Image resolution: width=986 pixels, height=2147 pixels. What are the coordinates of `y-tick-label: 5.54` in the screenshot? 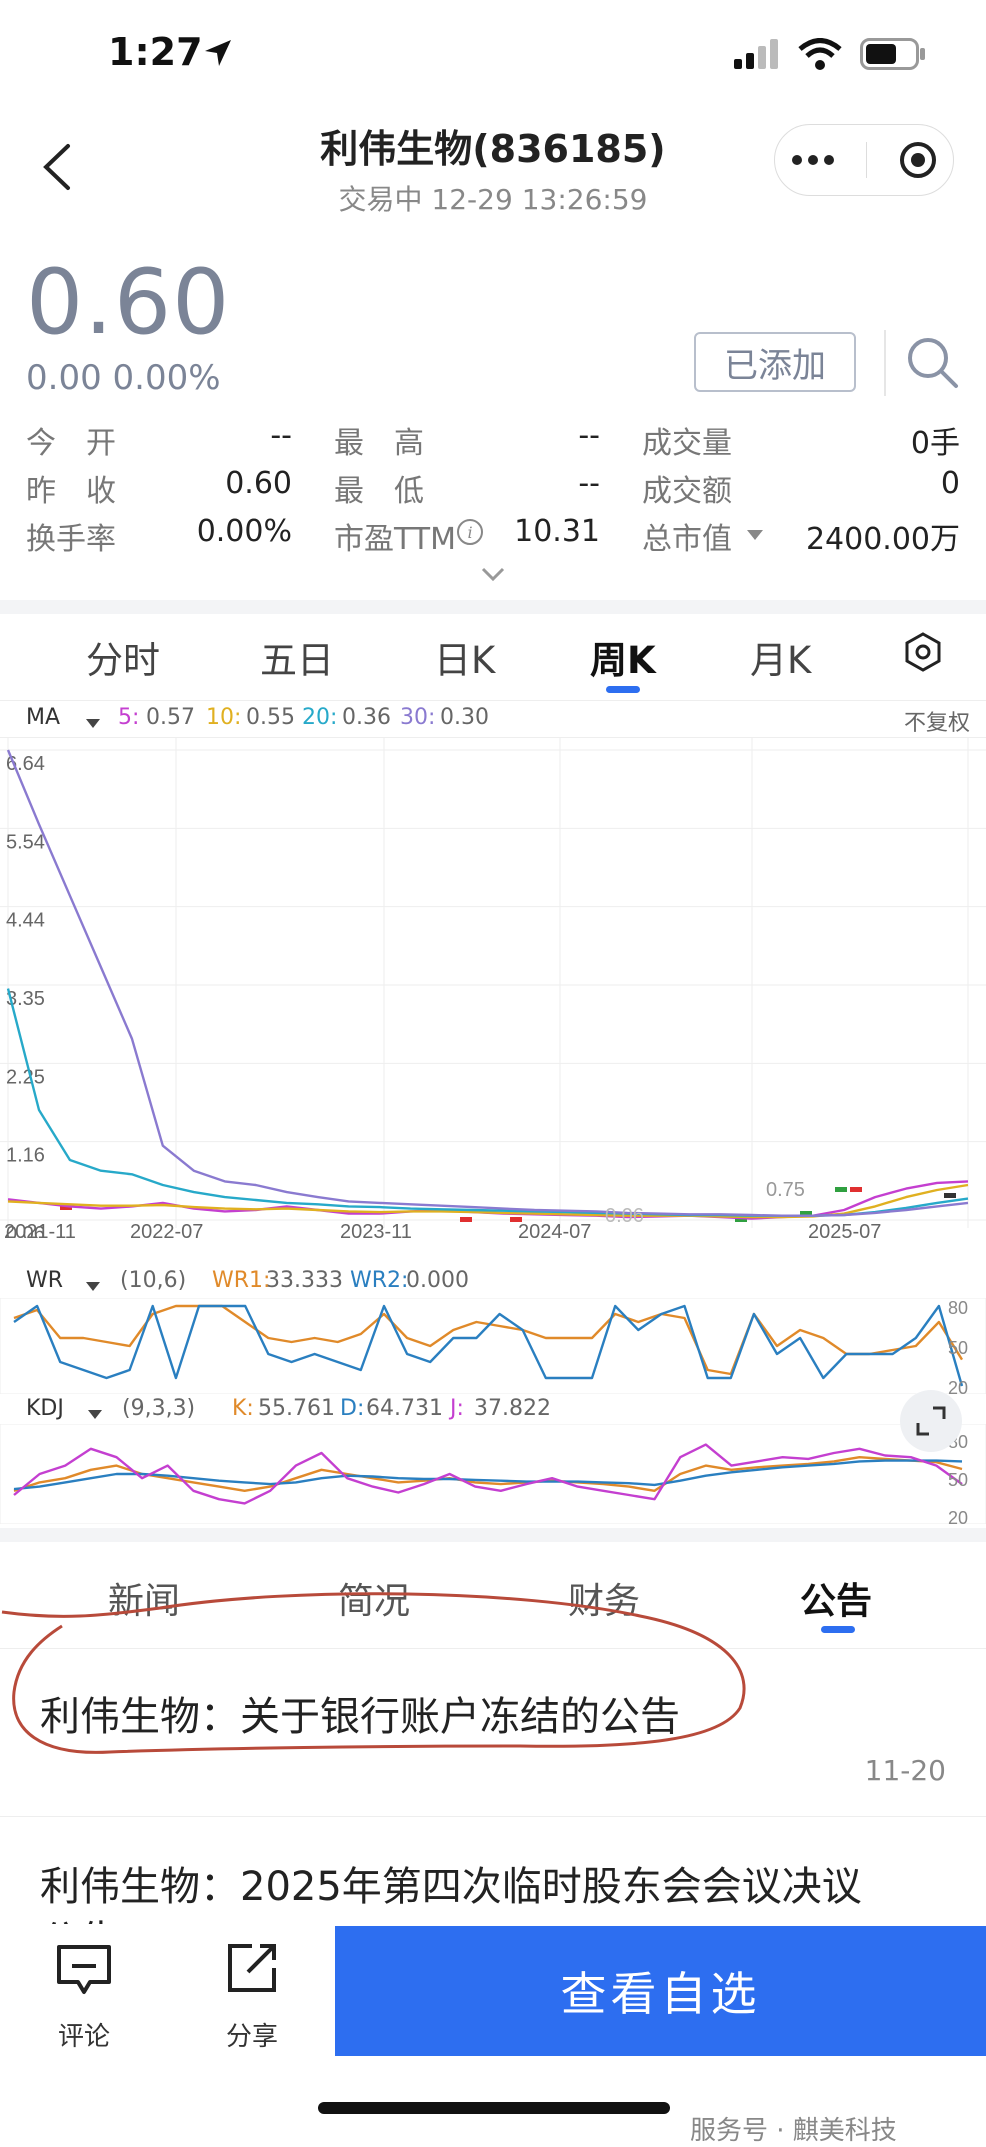 It's located at (25, 842).